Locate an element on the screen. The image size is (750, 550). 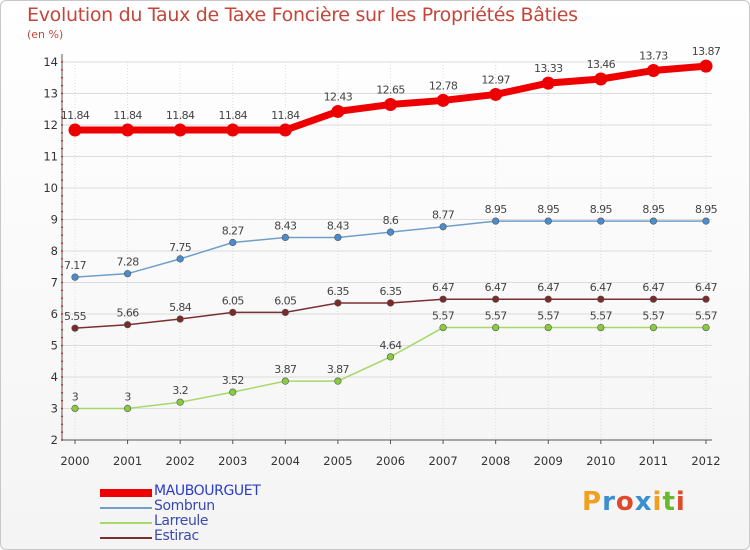
y-tick-label: 5 is located at coordinates (54, 346).